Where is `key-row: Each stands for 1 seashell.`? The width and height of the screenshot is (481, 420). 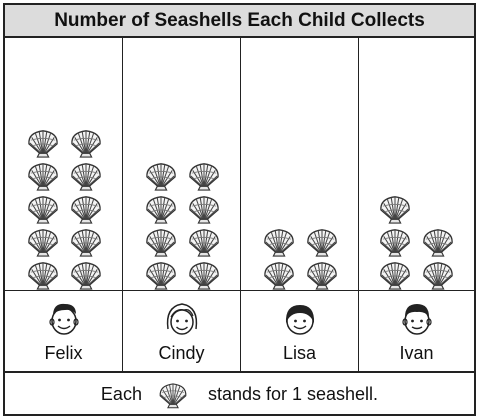 key-row: Each stands for 1 seashell. is located at coordinates (239, 393).